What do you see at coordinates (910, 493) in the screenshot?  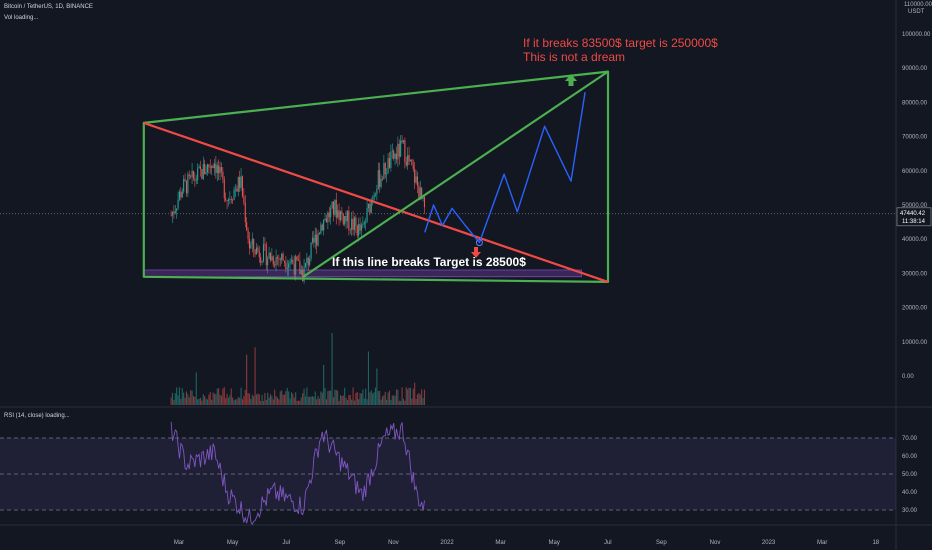 I see `rsi-tick-label: 40.00` at bounding box center [910, 493].